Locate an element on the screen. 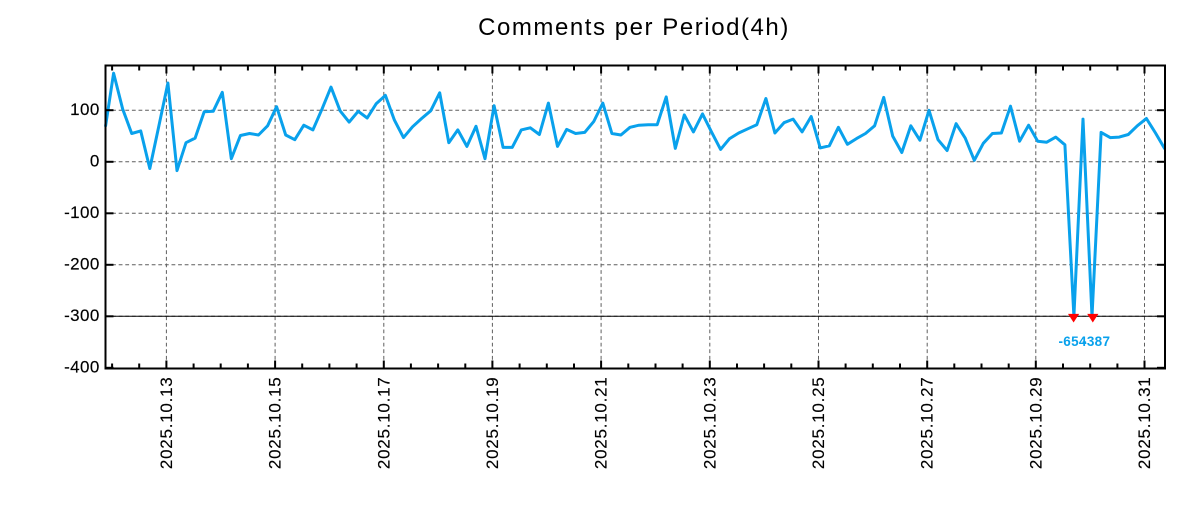 Image resolution: width=1200 pixels, height=505 pixels. svg-text: -200 is located at coordinates (82, 264).